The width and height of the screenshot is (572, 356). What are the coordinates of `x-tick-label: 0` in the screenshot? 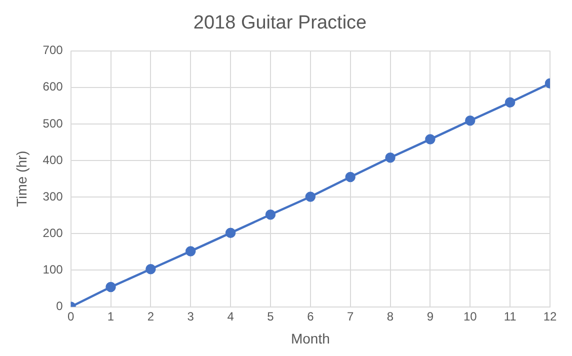 It's located at (70, 316).